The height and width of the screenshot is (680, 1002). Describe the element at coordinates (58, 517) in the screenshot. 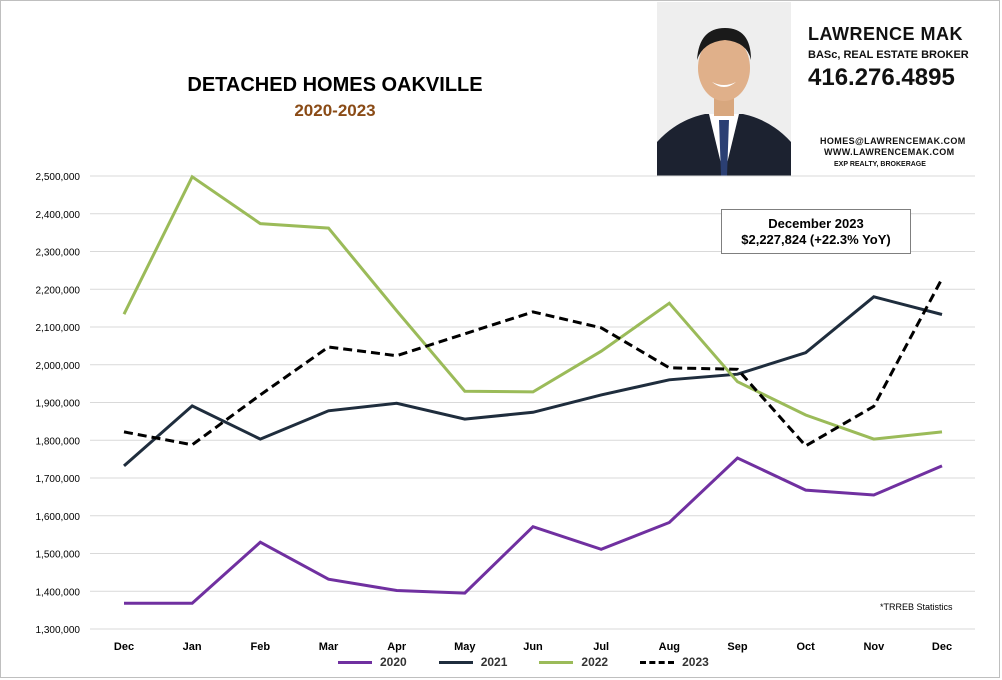

I see `y-tick-label: 1,600,000` at that location.